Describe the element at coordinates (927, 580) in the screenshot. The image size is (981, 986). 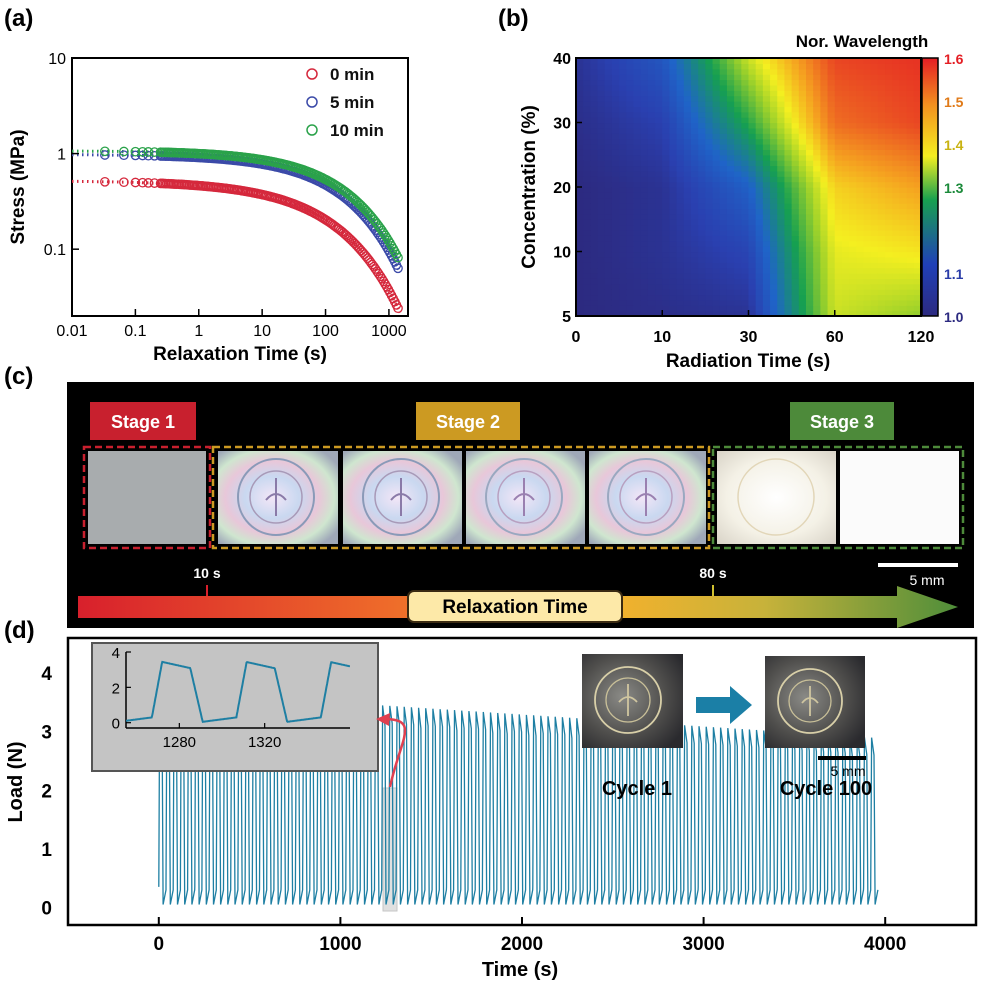
I see `scale-bar-c-label: 5 mm` at that location.